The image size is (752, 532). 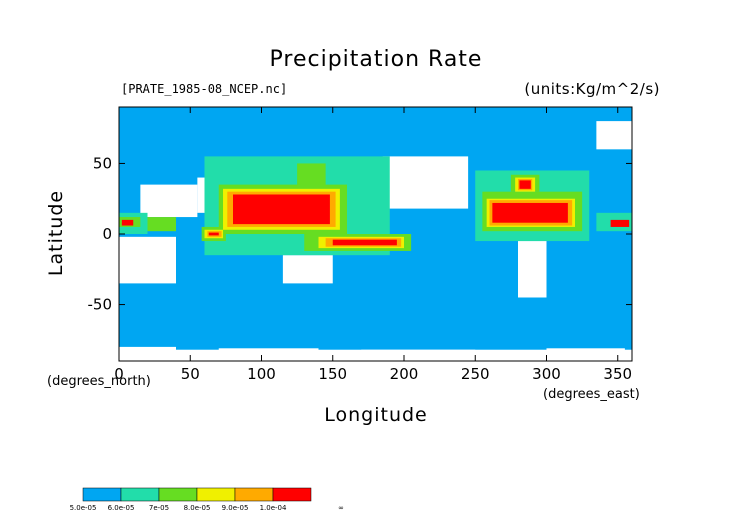 What do you see at coordinates (197, 508) in the screenshot?
I see `colorbar-label: 8.0e-05` at bounding box center [197, 508].